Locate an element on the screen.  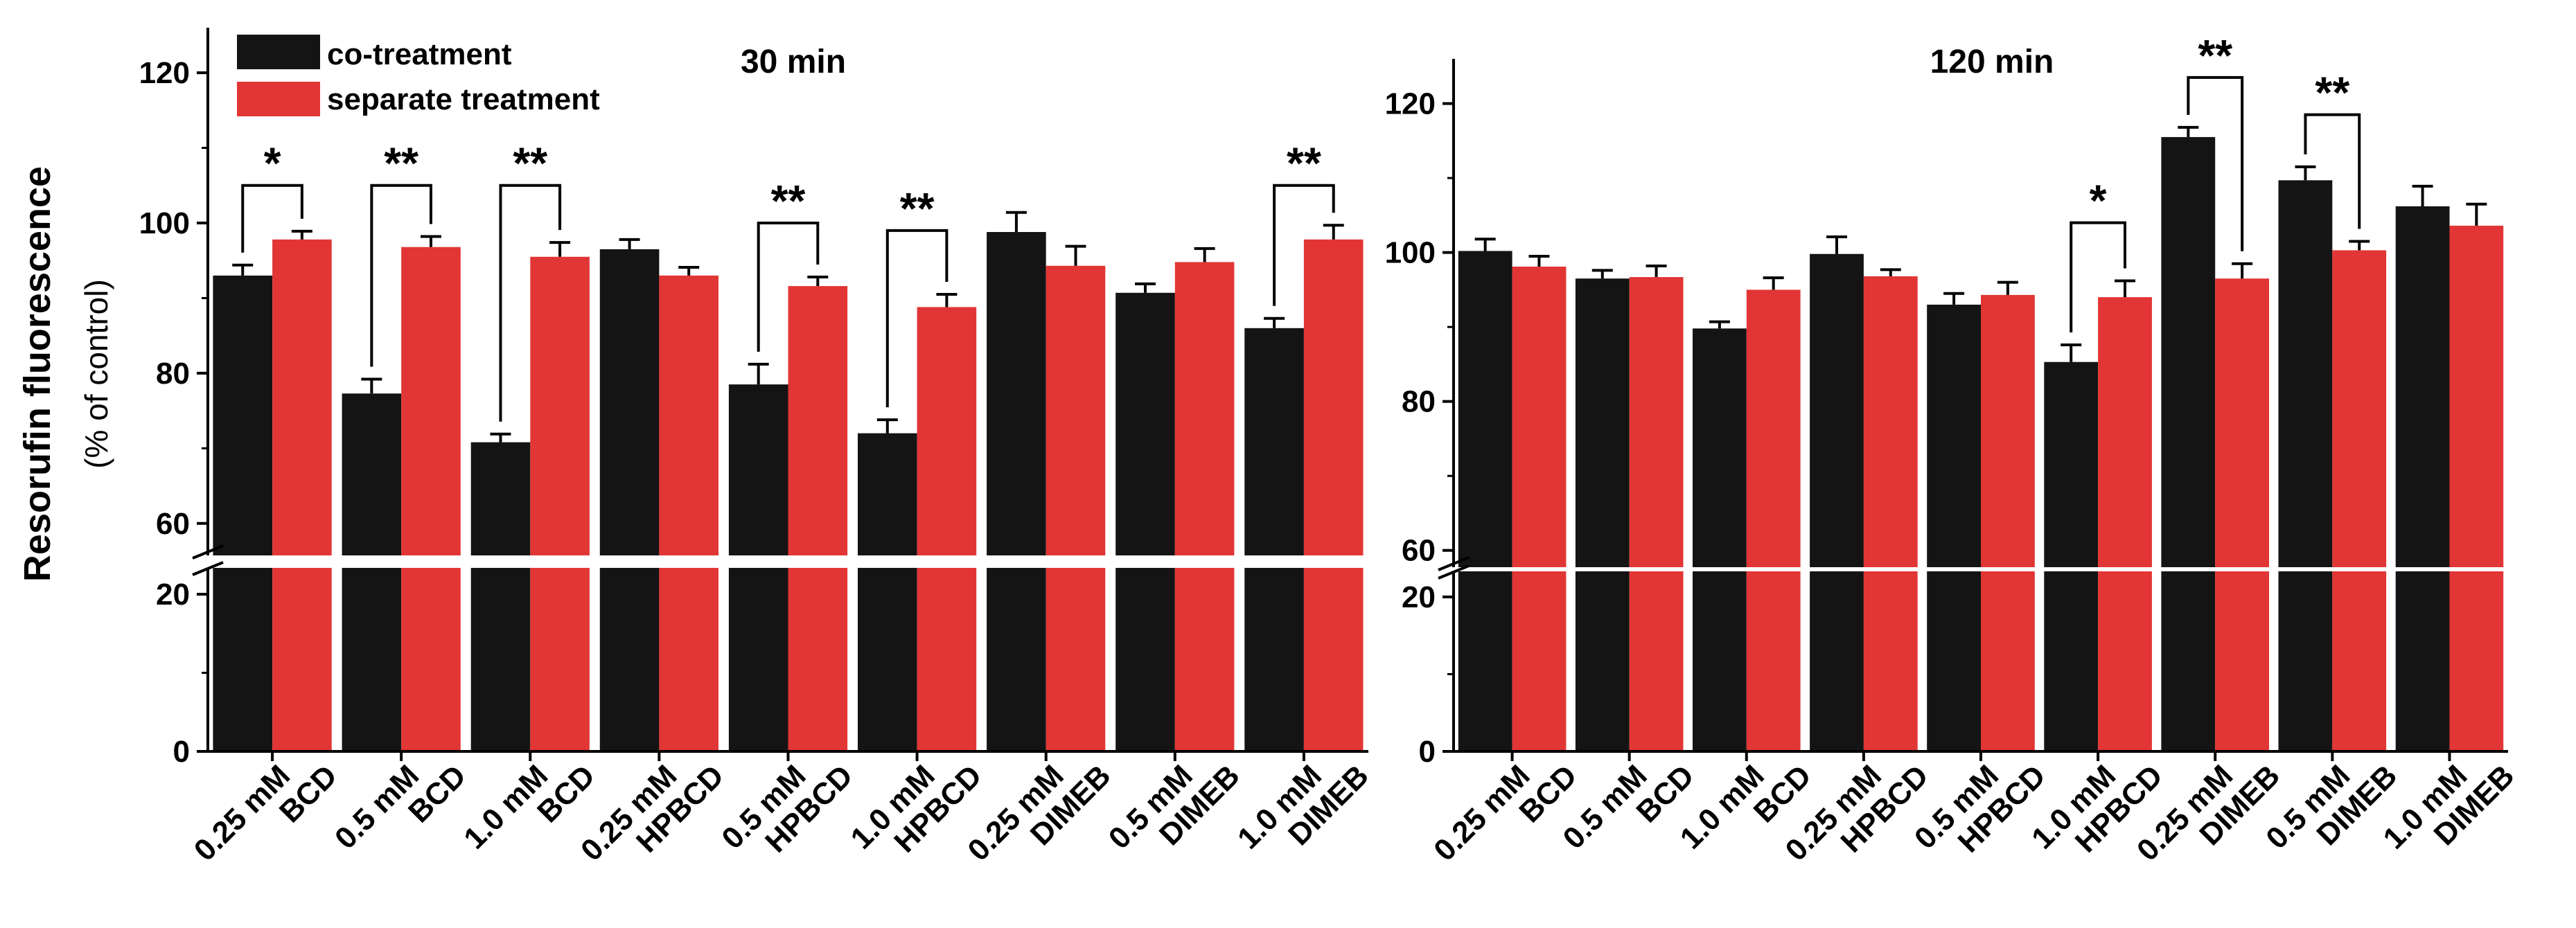
panel-title: 30 min is located at coordinates (794, 62).